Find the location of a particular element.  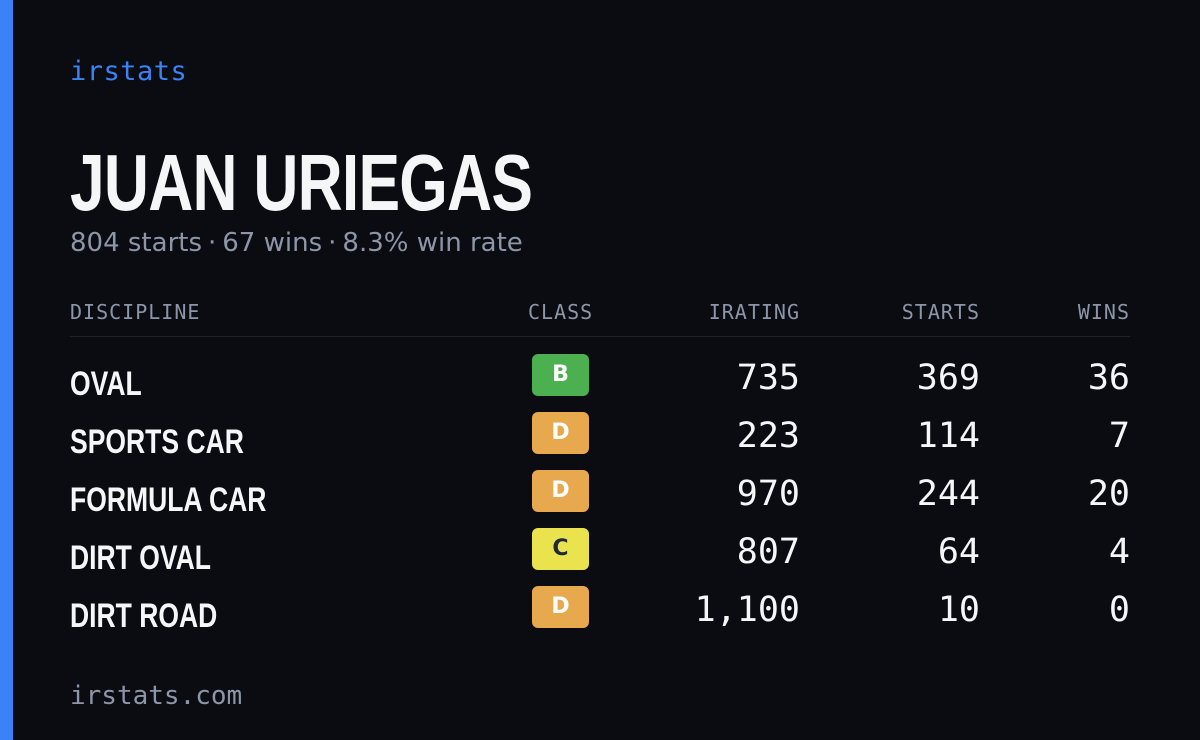

brand-logo: irstats is located at coordinates (129, 71).